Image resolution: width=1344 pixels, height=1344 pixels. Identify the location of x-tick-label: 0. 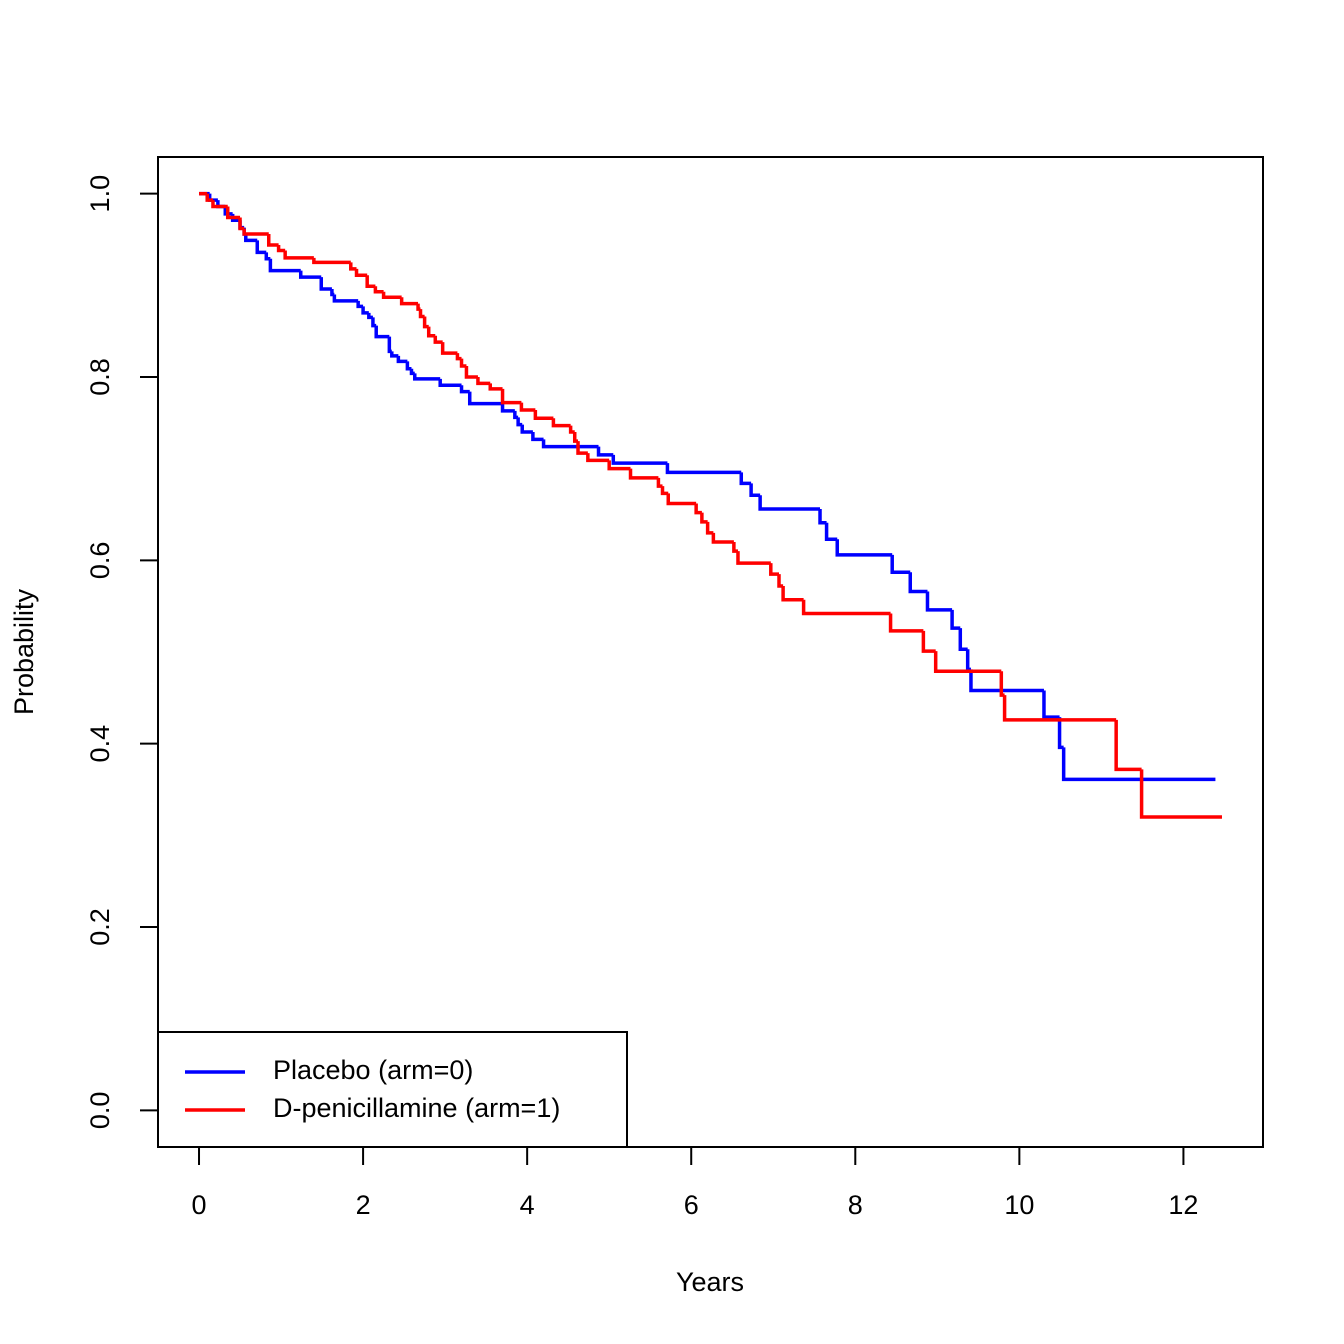
(199, 1205).